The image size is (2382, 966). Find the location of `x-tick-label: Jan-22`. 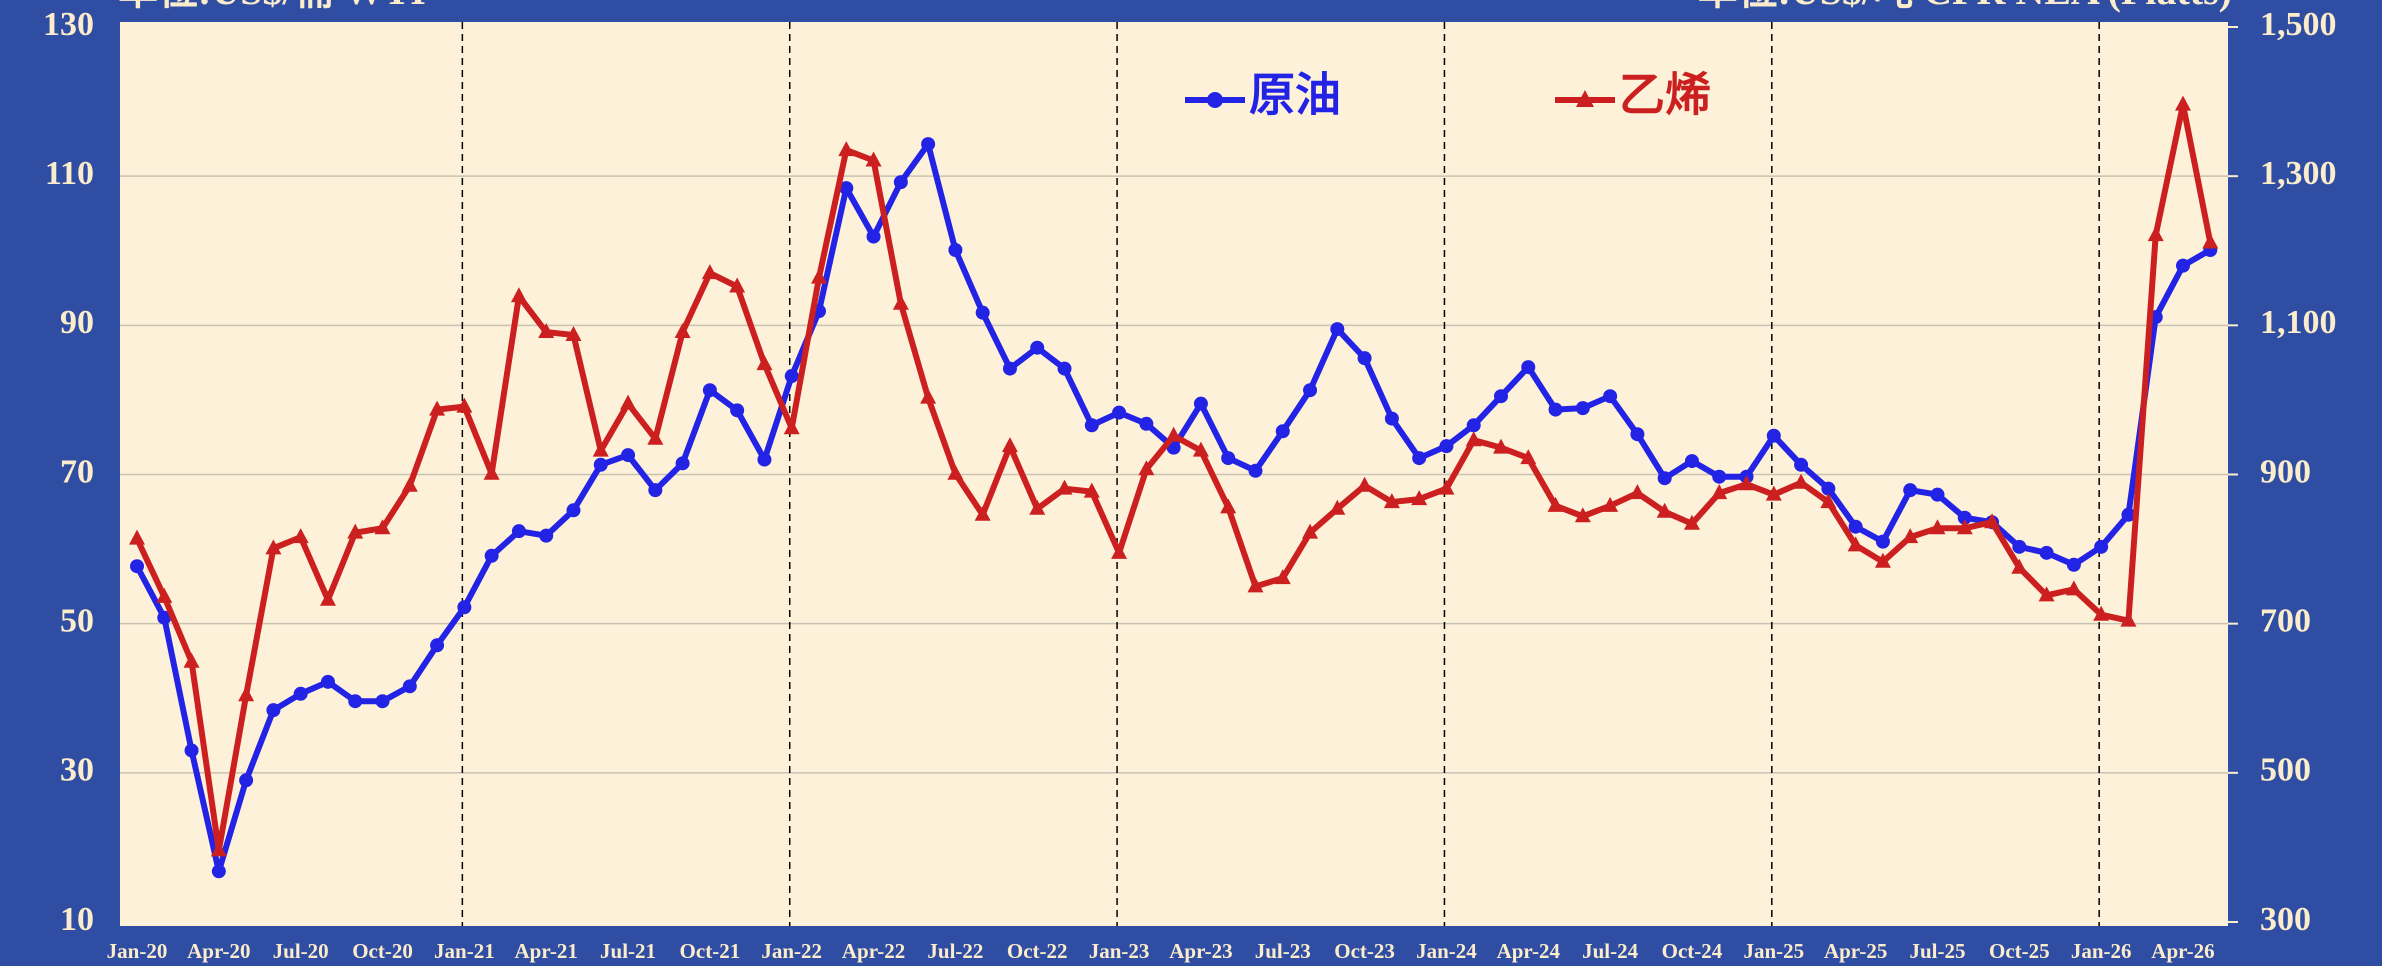

x-tick-label: Jan-22 is located at coordinates (791, 951).